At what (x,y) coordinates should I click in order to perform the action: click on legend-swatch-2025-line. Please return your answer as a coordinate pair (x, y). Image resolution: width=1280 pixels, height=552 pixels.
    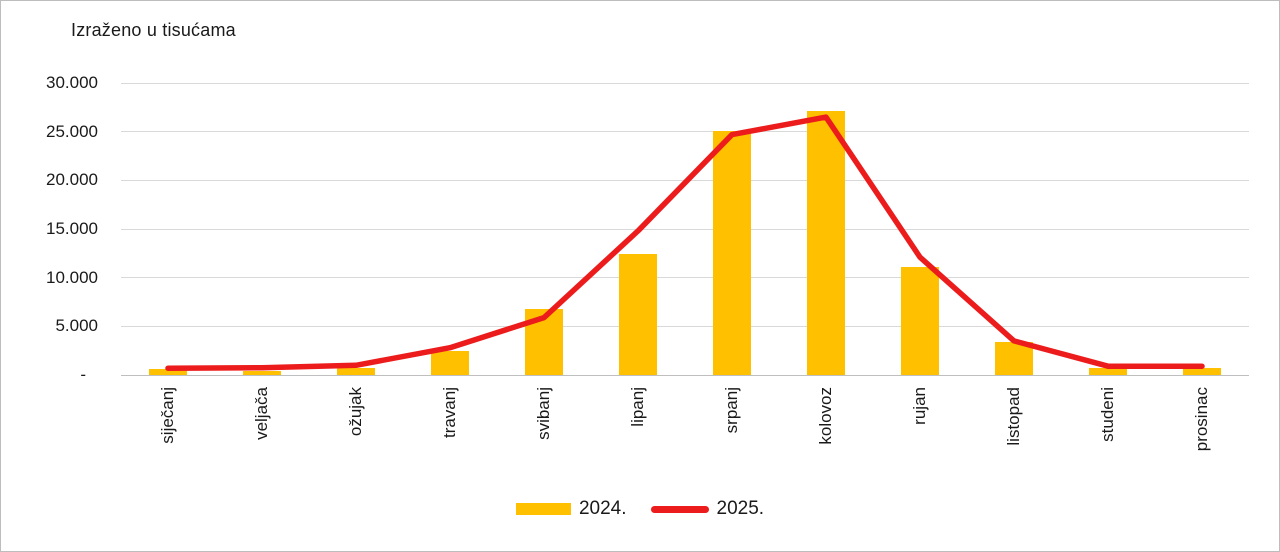
    Looking at the image, I should click on (679, 509).